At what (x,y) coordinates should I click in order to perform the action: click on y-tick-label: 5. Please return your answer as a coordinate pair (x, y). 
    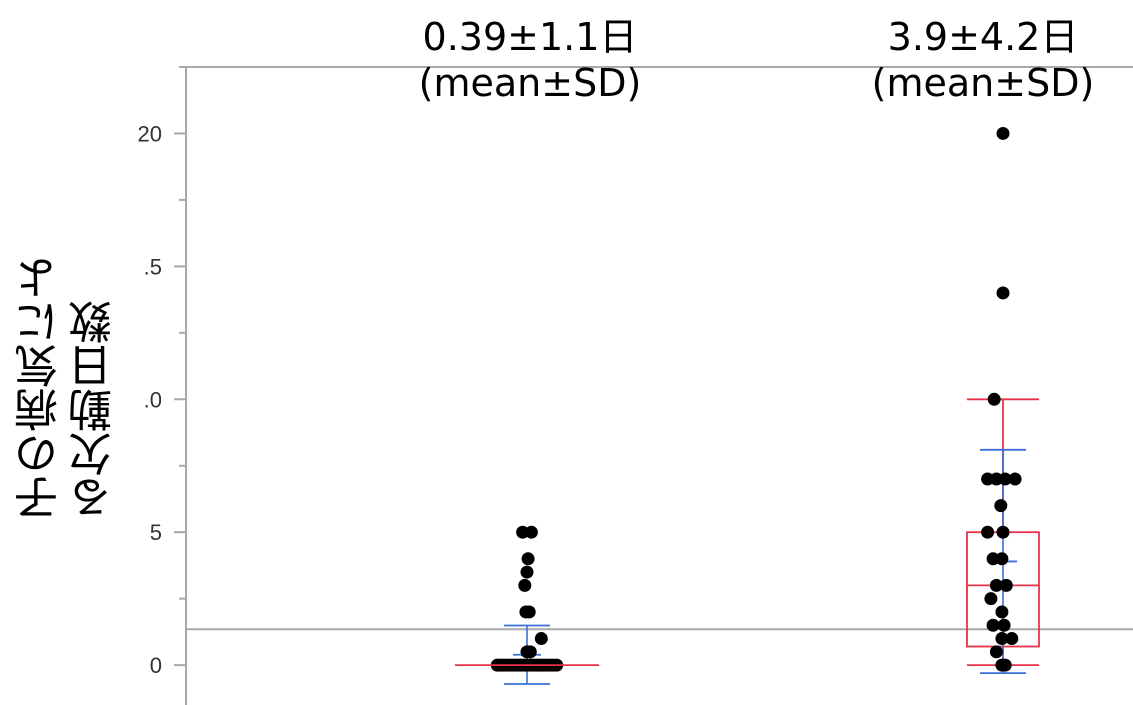
    Looking at the image, I should click on (156, 532).